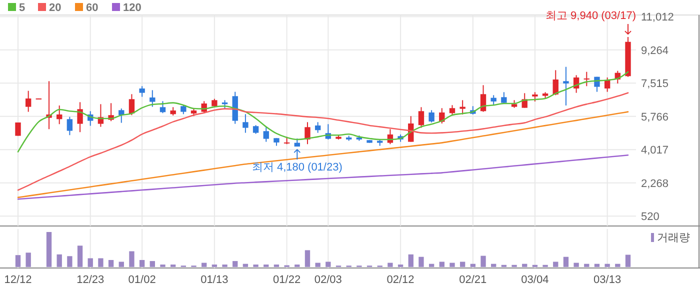 This screenshot has width=700, height=289. What do you see at coordinates (657, 18) in the screenshot?
I see `y-tick-label: 11,012` at bounding box center [657, 18].